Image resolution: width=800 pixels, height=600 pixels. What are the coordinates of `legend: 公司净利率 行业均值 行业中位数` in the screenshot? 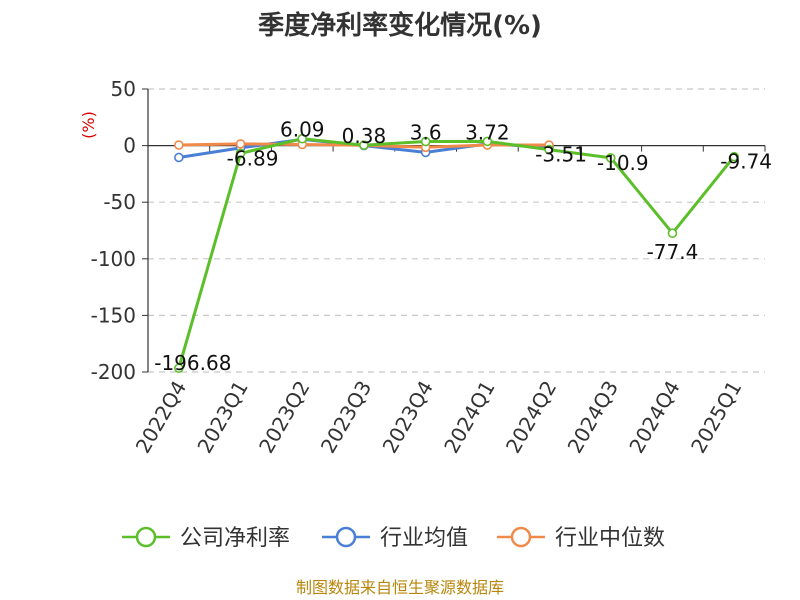 It's located at (393, 538).